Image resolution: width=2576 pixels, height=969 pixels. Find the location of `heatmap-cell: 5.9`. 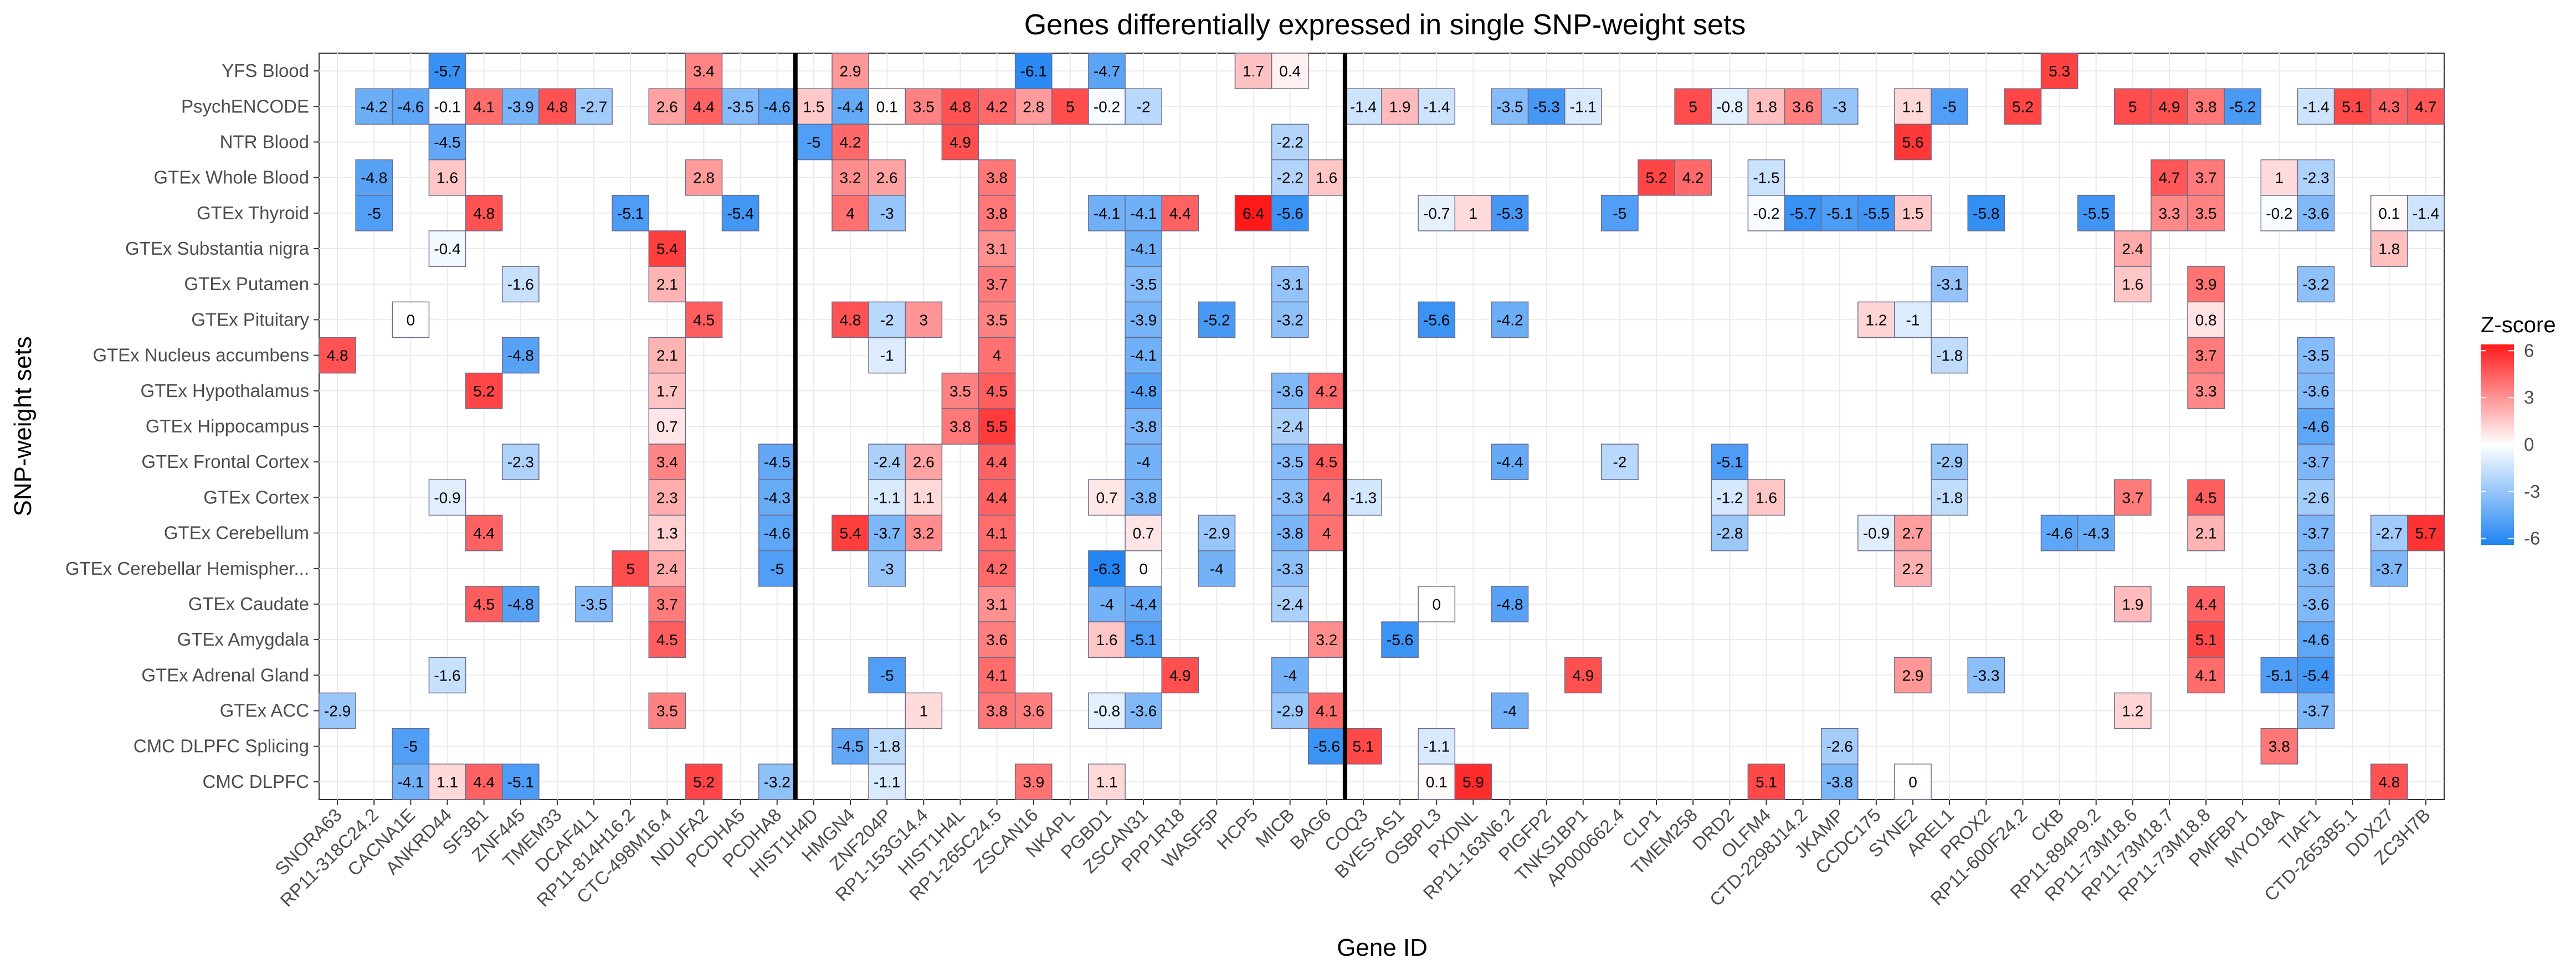

heatmap-cell: 5.9 is located at coordinates (1473, 782).